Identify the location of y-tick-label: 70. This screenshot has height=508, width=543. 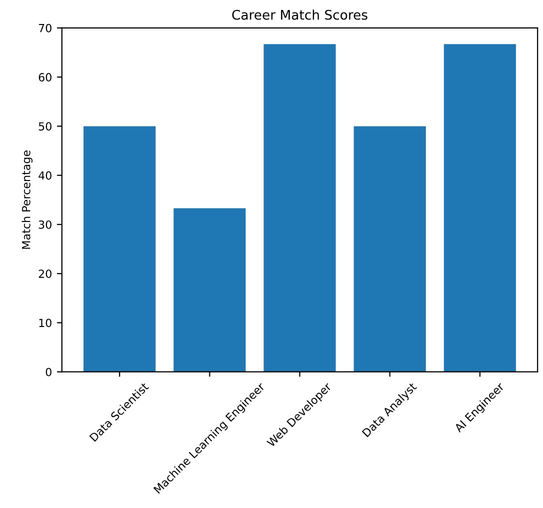
(45, 28).